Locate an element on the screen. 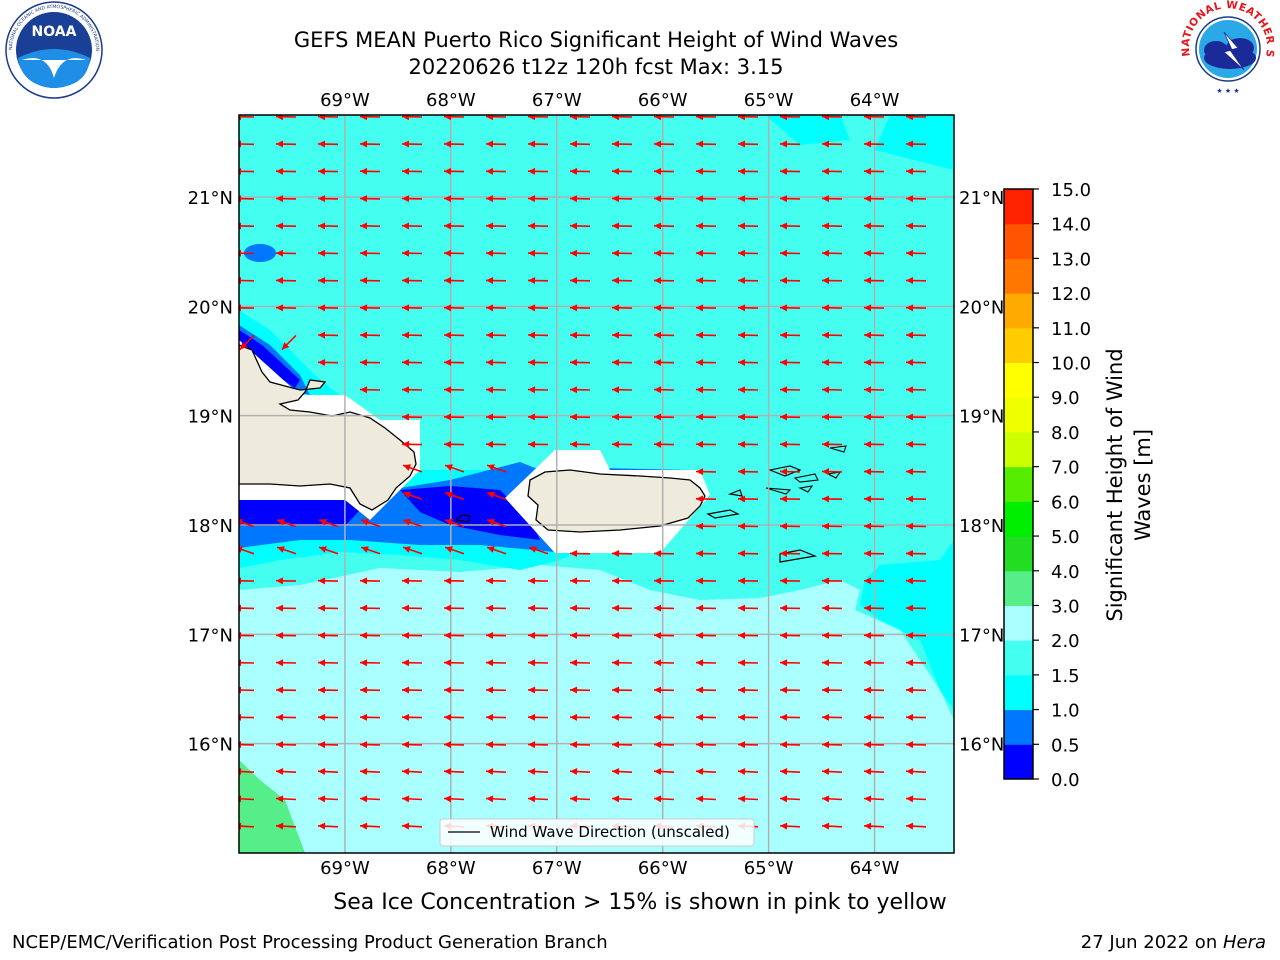 This screenshot has height=960, width=1280. land-anegada is located at coordinates (838, 449).